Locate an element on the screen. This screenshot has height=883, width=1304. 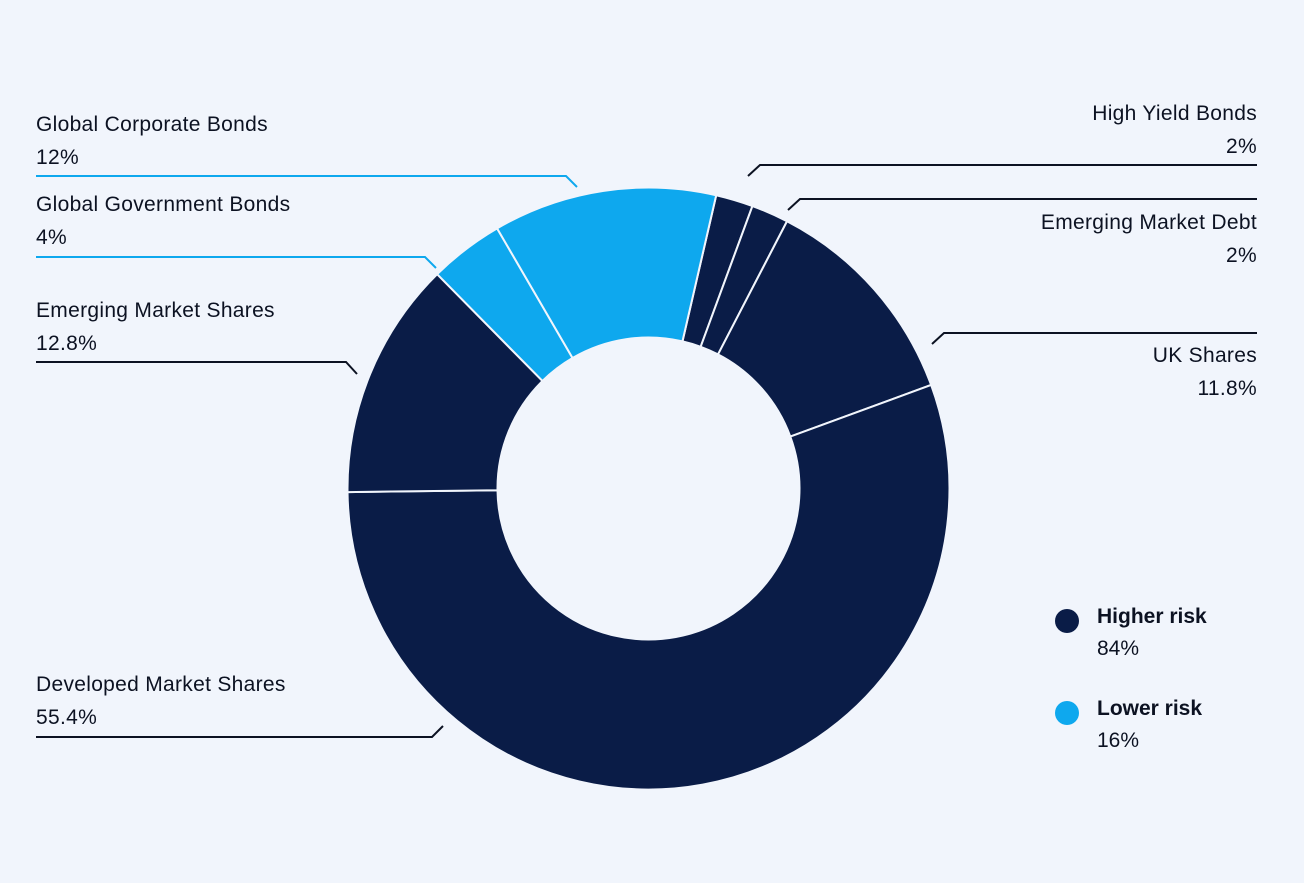
label-uk-shares: UK Shares 11.8% is located at coordinates (1205, 372).